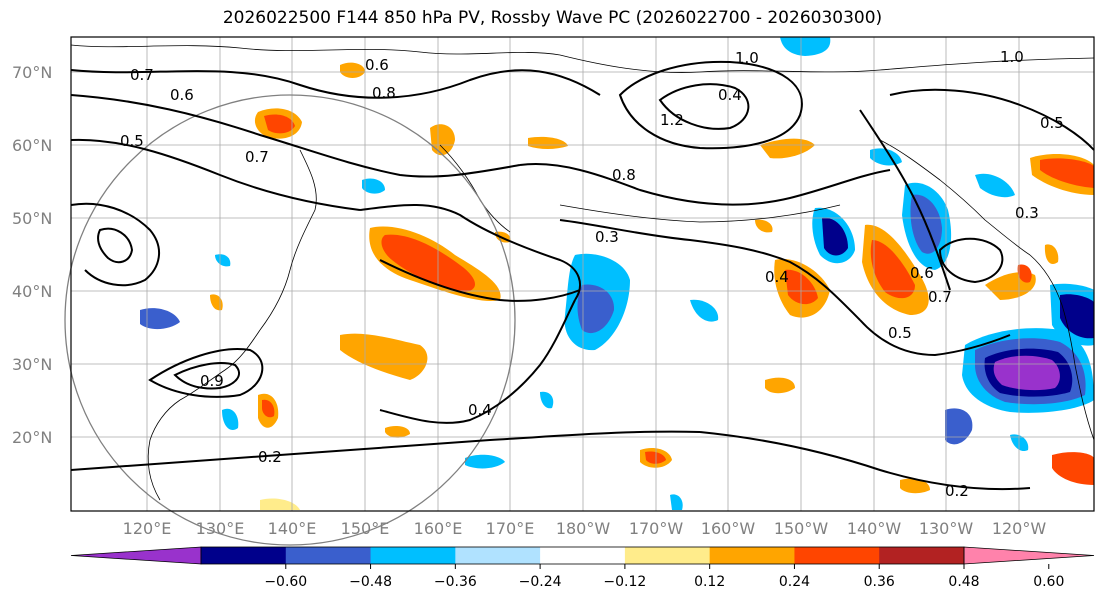 Image resolution: width=1105 pixels, height=604 pixels. I want to click on lon-label: 160°W, so click(728, 528).